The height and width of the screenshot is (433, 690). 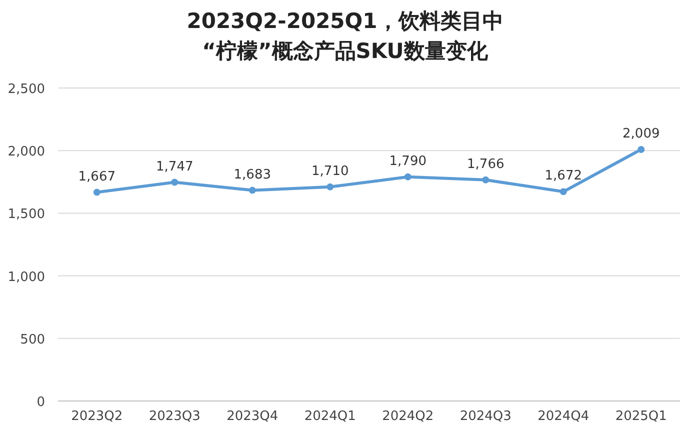 I want to click on x-tick-label: 2024Q3, so click(x=486, y=416).